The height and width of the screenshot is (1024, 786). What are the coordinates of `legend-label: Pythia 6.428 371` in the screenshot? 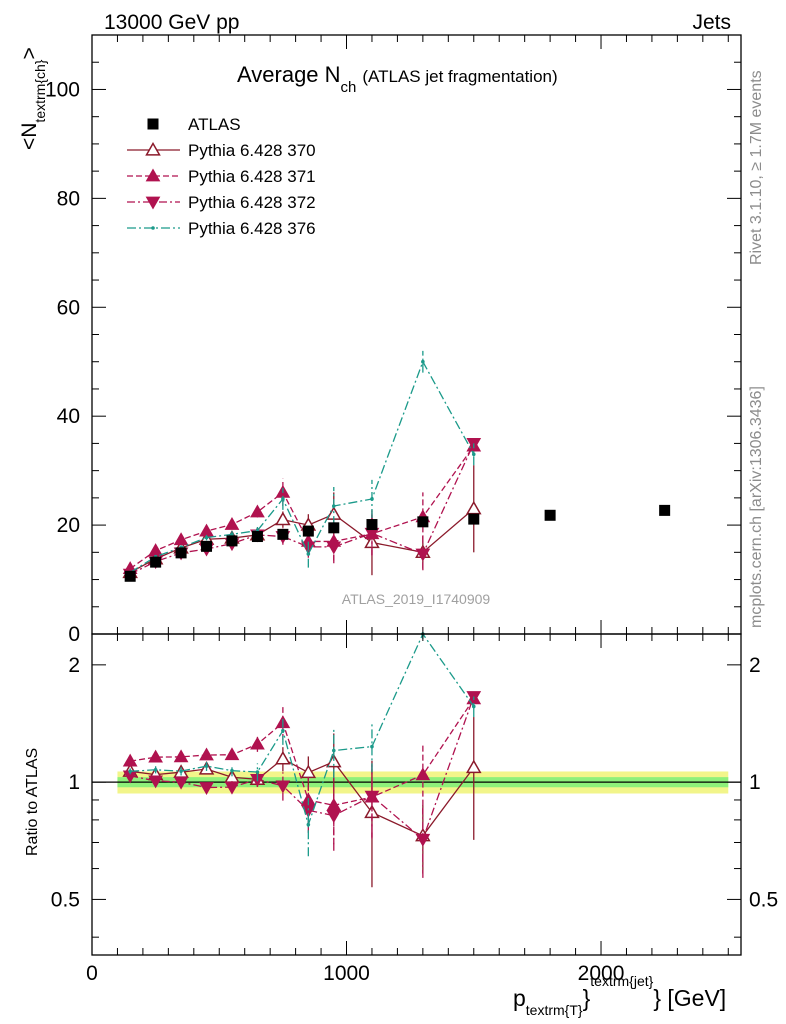 It's located at (252, 176).